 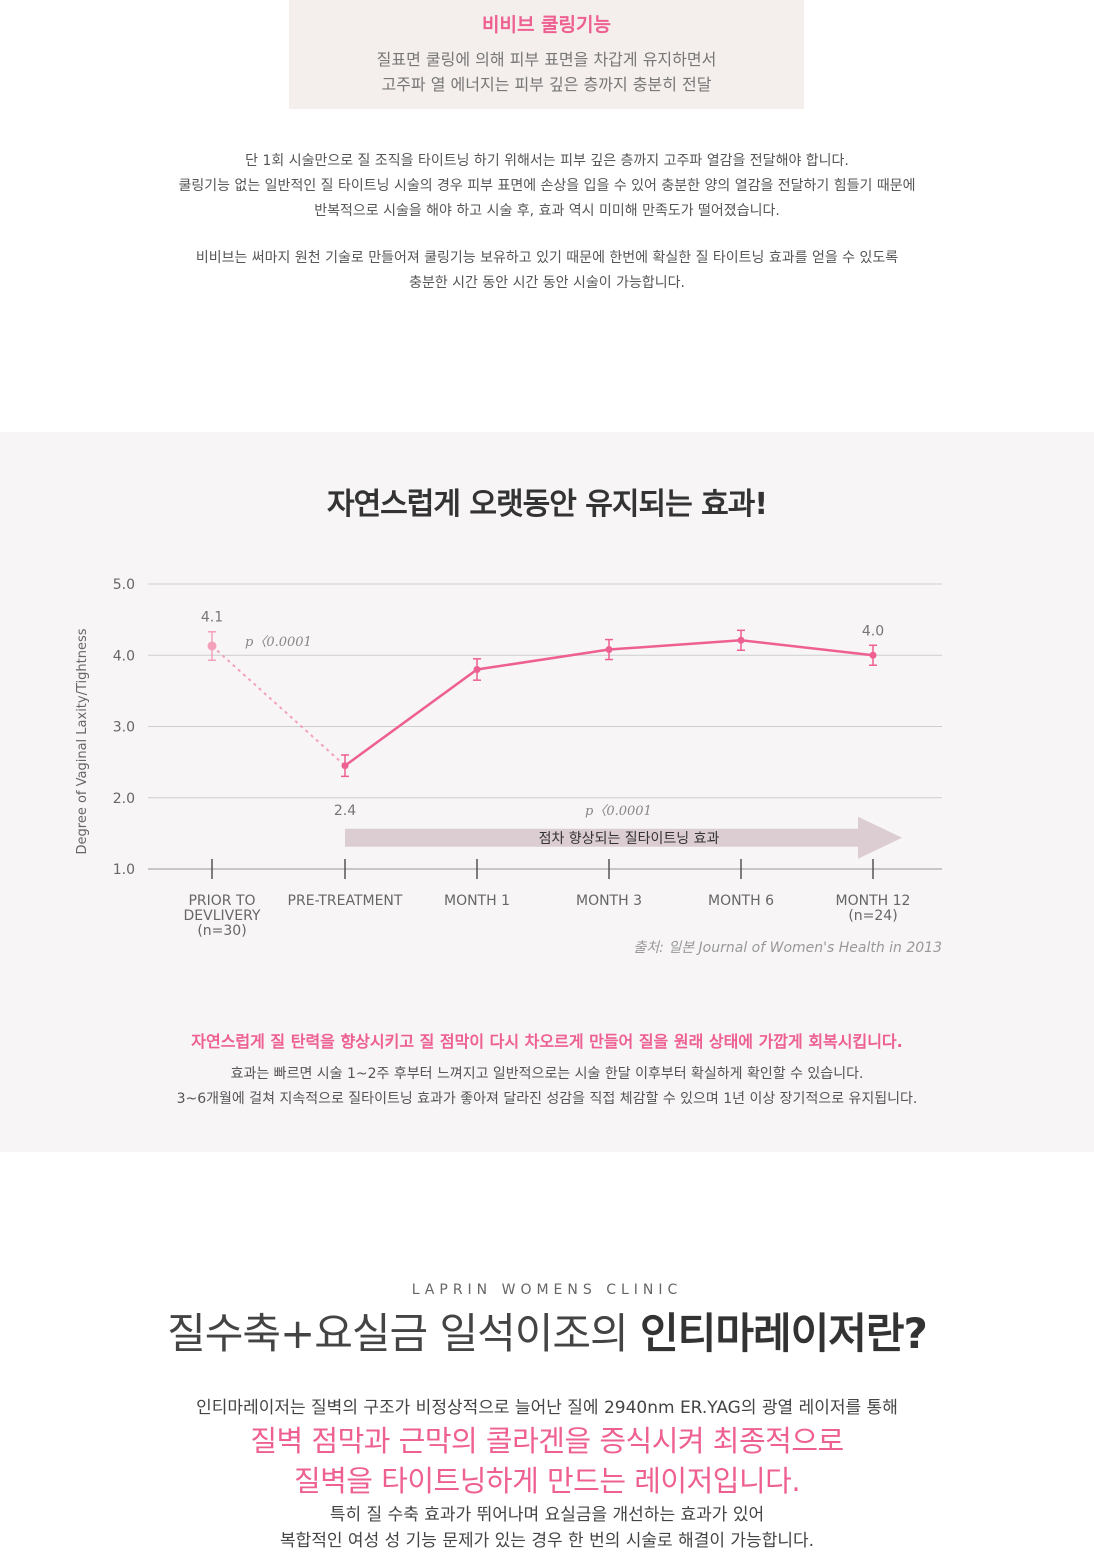 What do you see at coordinates (547, 283) in the screenshot?
I see `intro-line-5: 충분한 시간 동안 시간 동안 시술이 가능합니다.` at bounding box center [547, 283].